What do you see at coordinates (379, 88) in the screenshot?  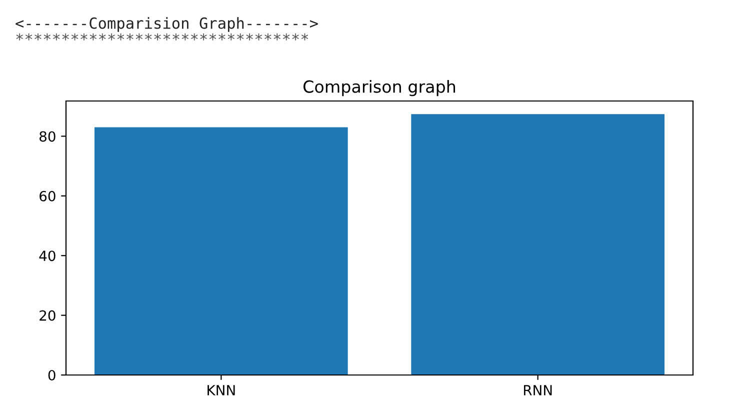 I see `chart-title: Comparison graph` at bounding box center [379, 88].